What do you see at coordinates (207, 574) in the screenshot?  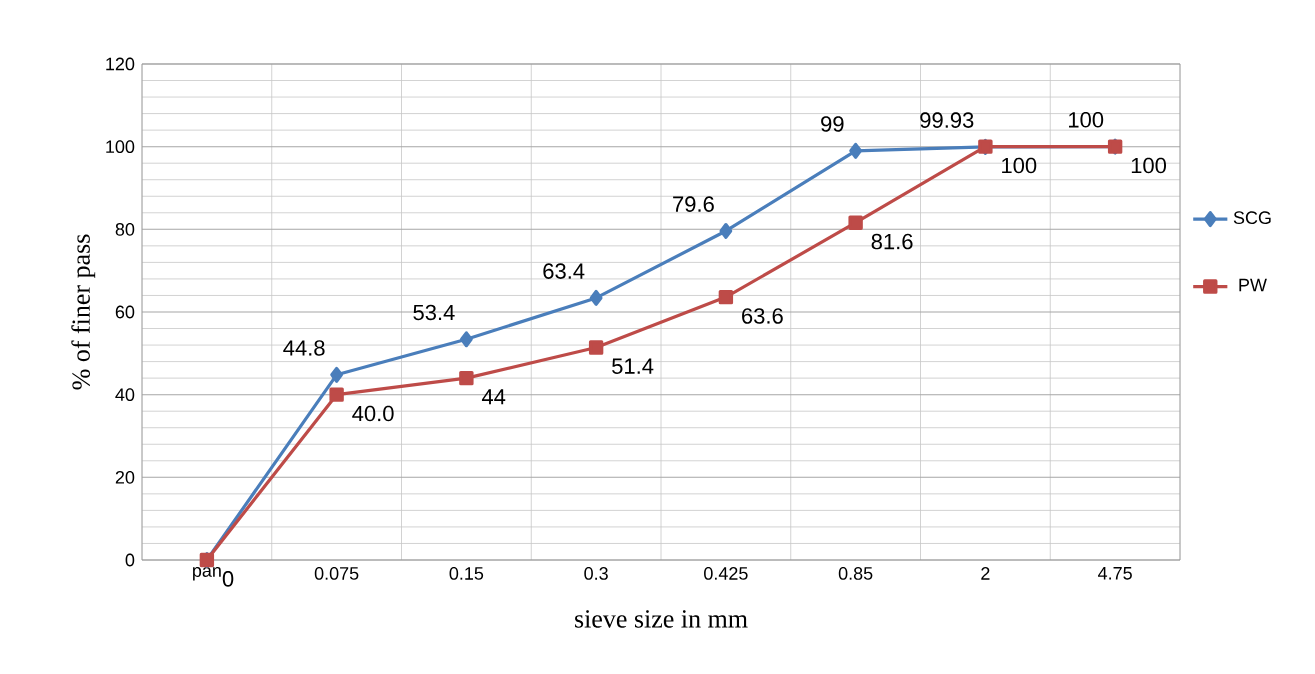 I see `x-tick-label: pan` at bounding box center [207, 574].